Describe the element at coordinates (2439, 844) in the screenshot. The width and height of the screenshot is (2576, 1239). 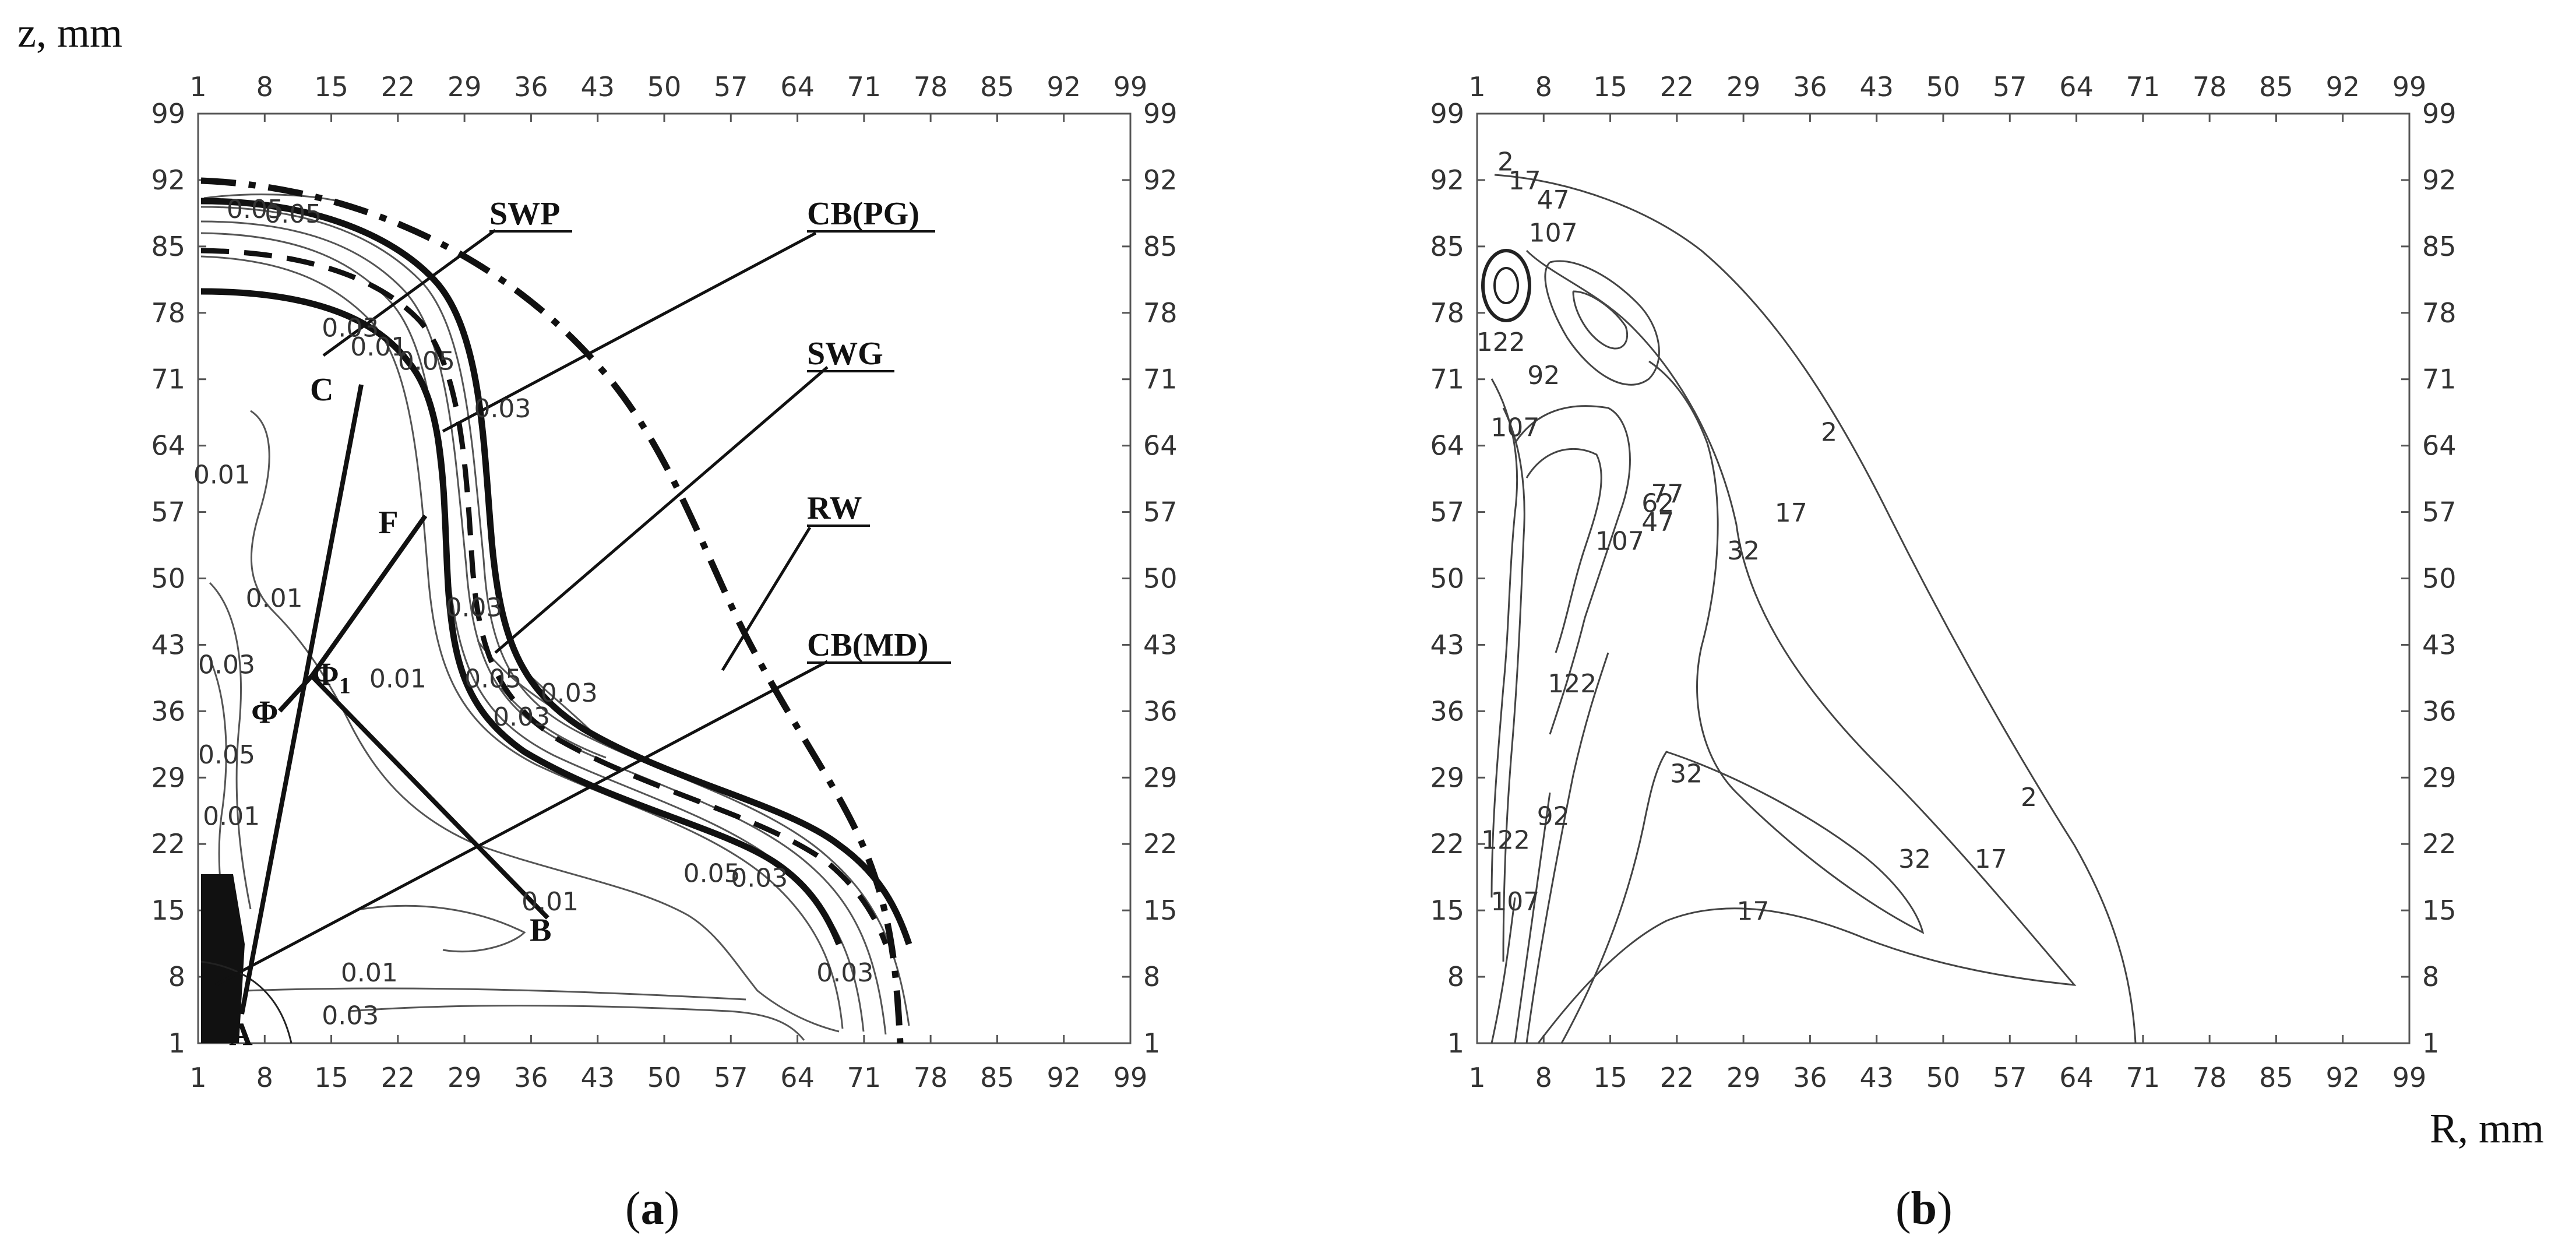
I see `panel-b-y-tick-label-right: 22` at that location.